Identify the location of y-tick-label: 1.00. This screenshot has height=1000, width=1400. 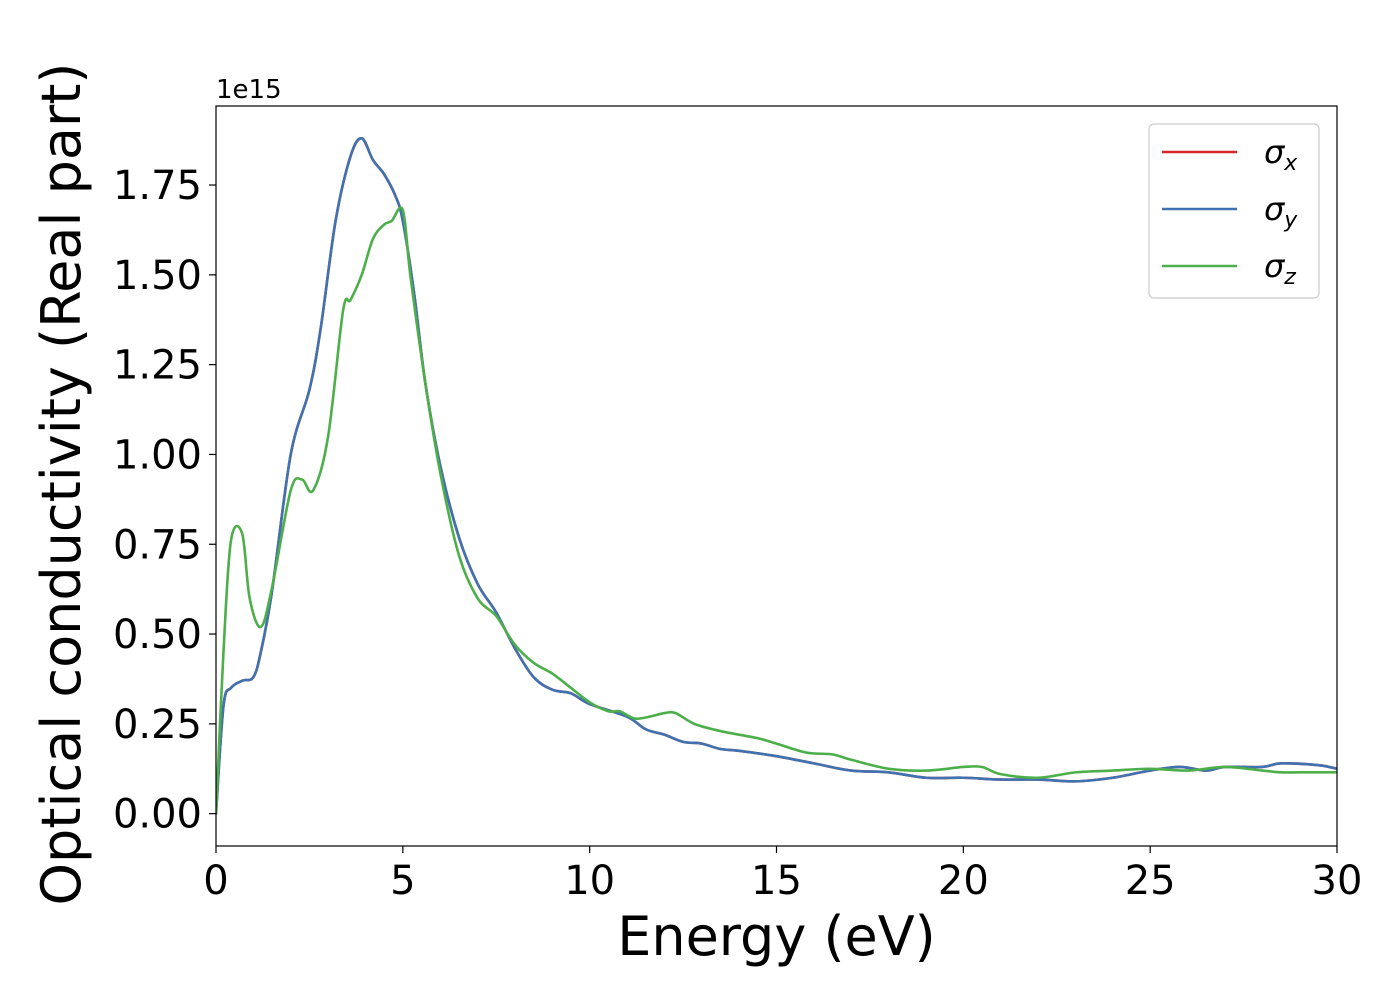
(157, 455).